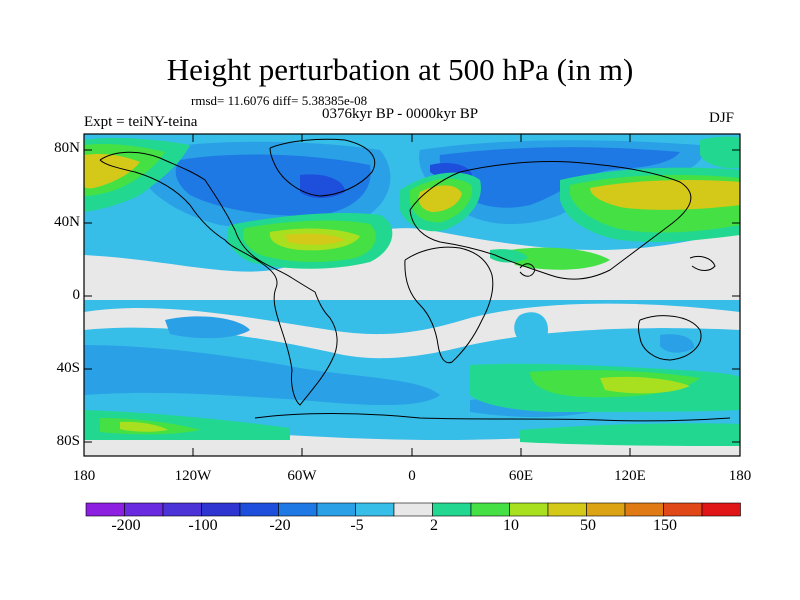 The height and width of the screenshot is (600, 800). I want to click on x-tick-label: 60E, so click(521, 476).